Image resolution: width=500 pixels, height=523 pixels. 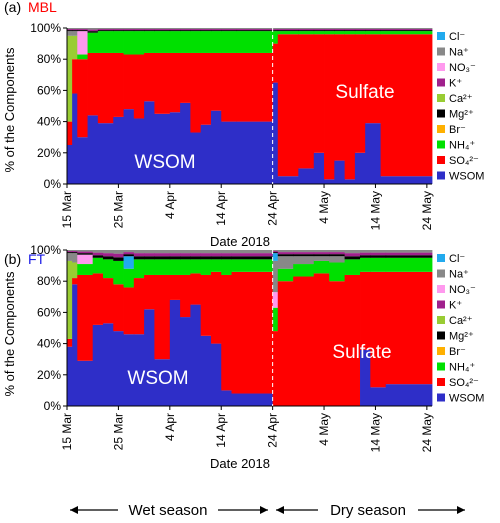 What do you see at coordinates (157, 378) in the screenshot?
I see `panel-b-wsom-annotation: WSOM` at bounding box center [157, 378].